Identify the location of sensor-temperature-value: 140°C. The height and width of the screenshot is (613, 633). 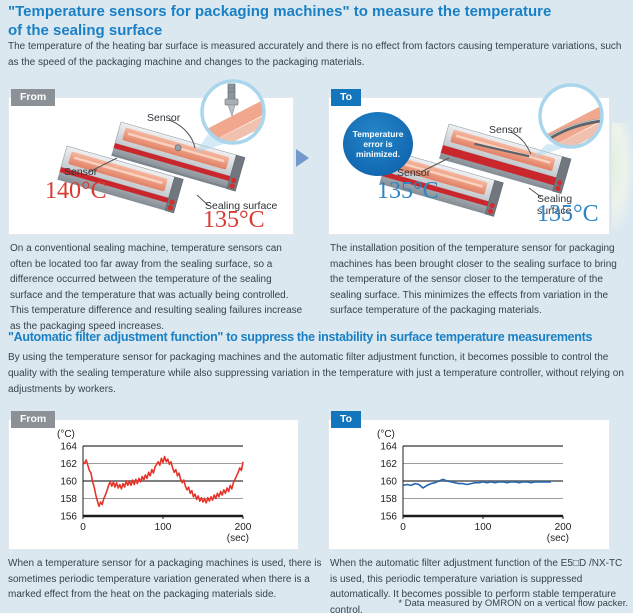
(76, 191).